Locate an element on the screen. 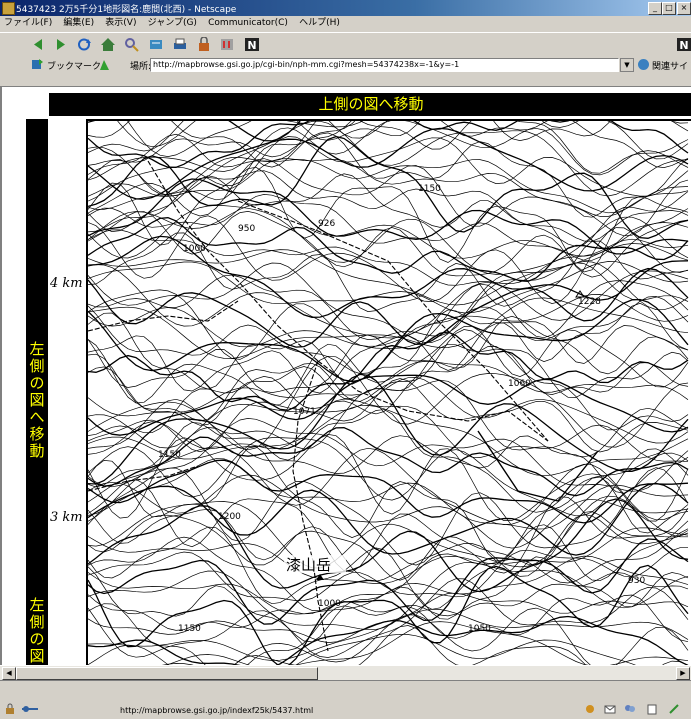  menu-go: ジャンプ(G) is located at coordinates (172, 23).